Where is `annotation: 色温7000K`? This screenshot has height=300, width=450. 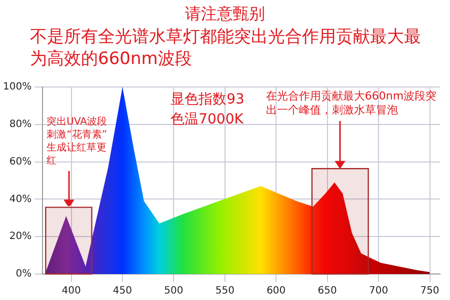 annotation: 色温7000K is located at coordinates (207, 120).